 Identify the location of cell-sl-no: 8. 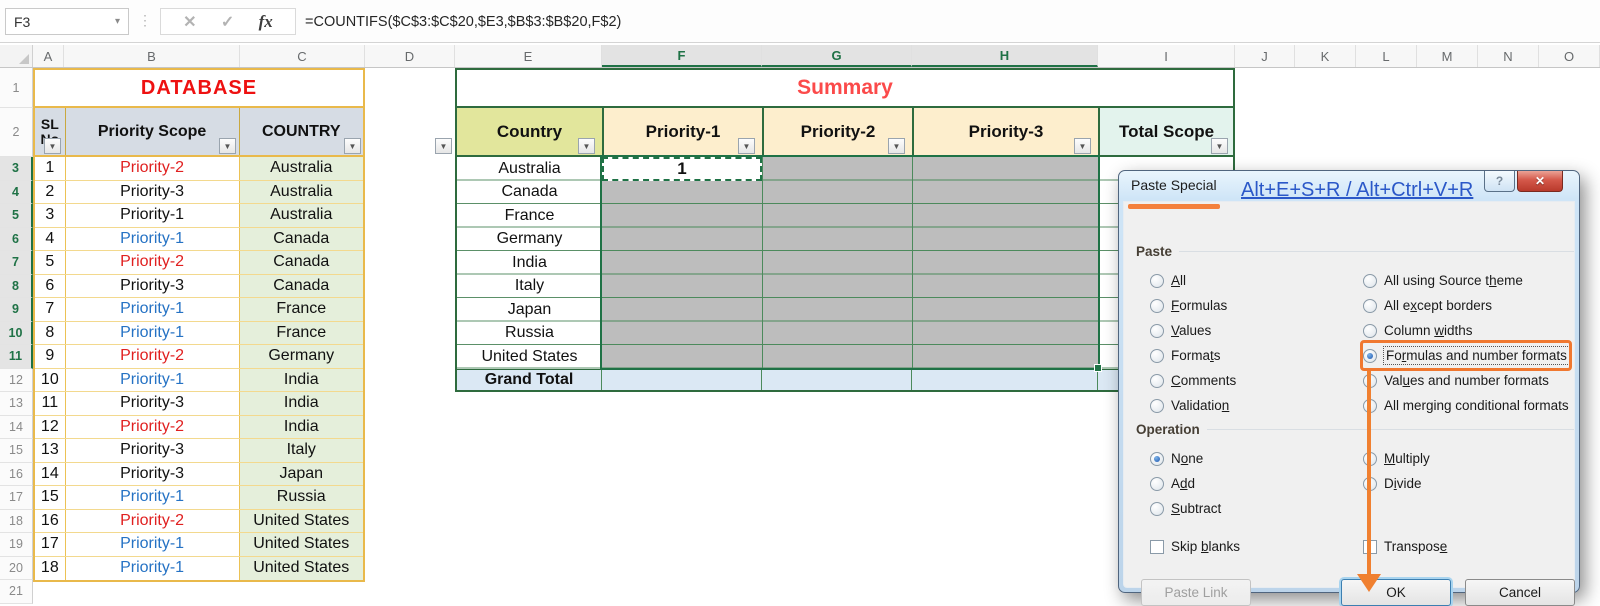
(50, 332).